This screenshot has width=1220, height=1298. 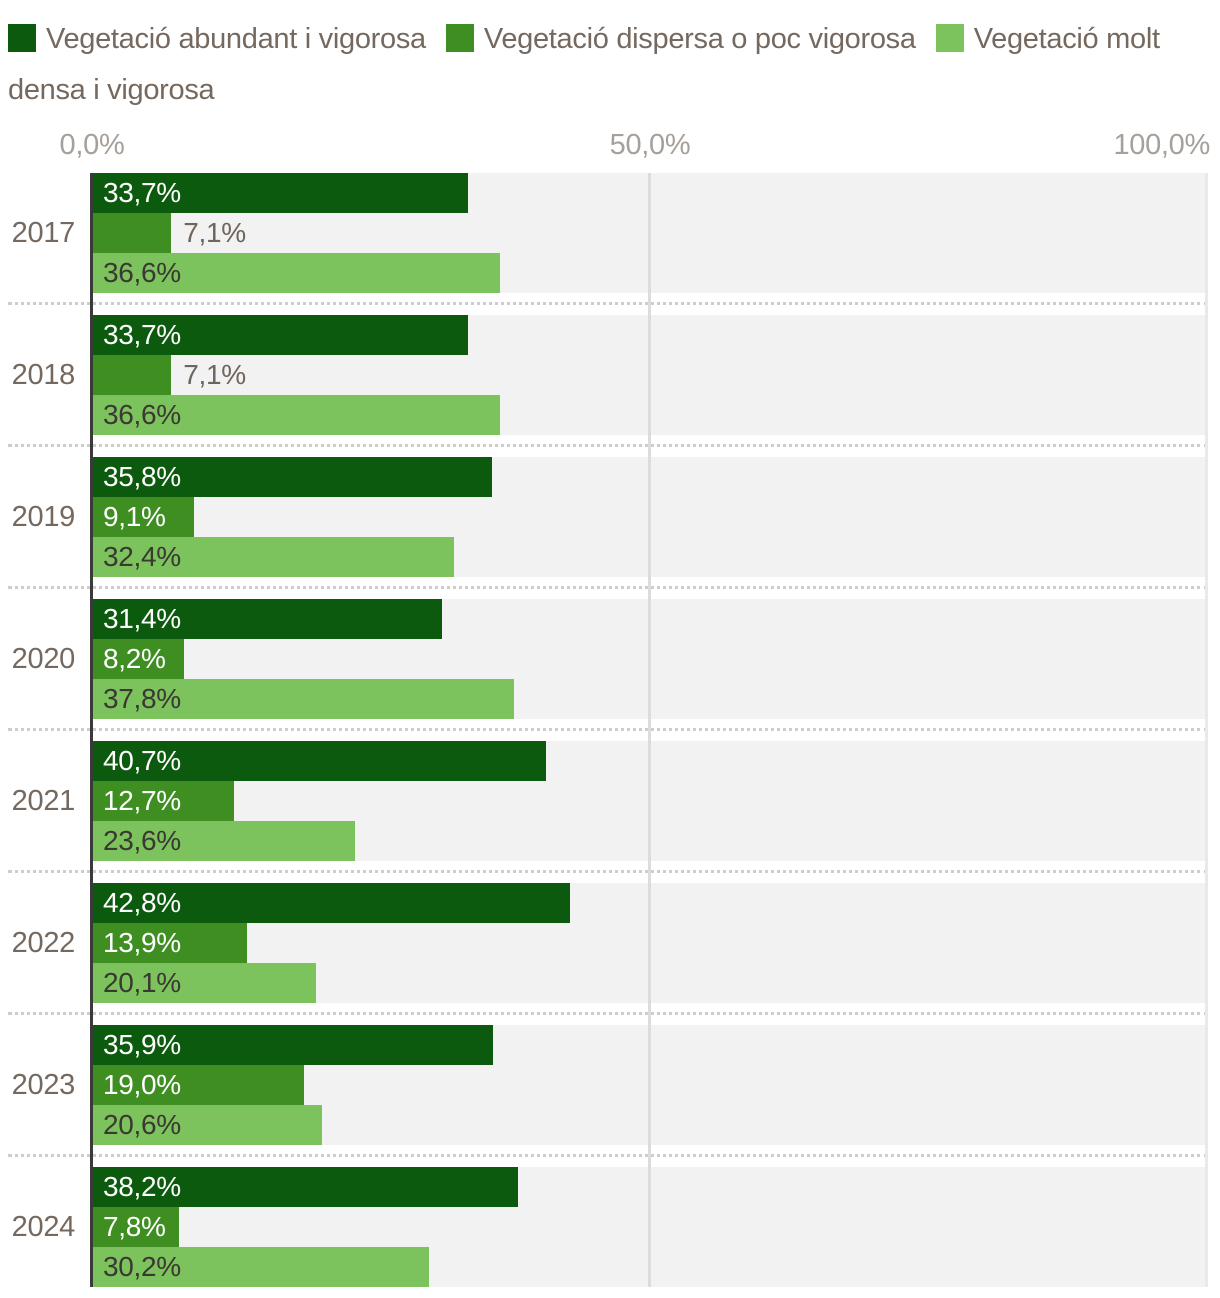 I want to click on bar-row: 20,1%, so click(x=650, y=983).